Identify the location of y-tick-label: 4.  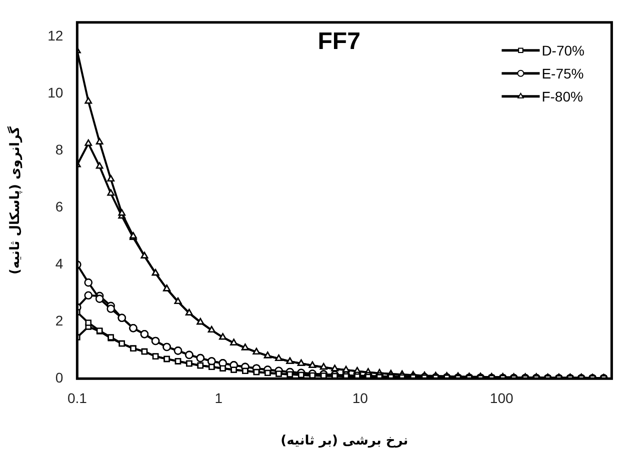
(59, 263).